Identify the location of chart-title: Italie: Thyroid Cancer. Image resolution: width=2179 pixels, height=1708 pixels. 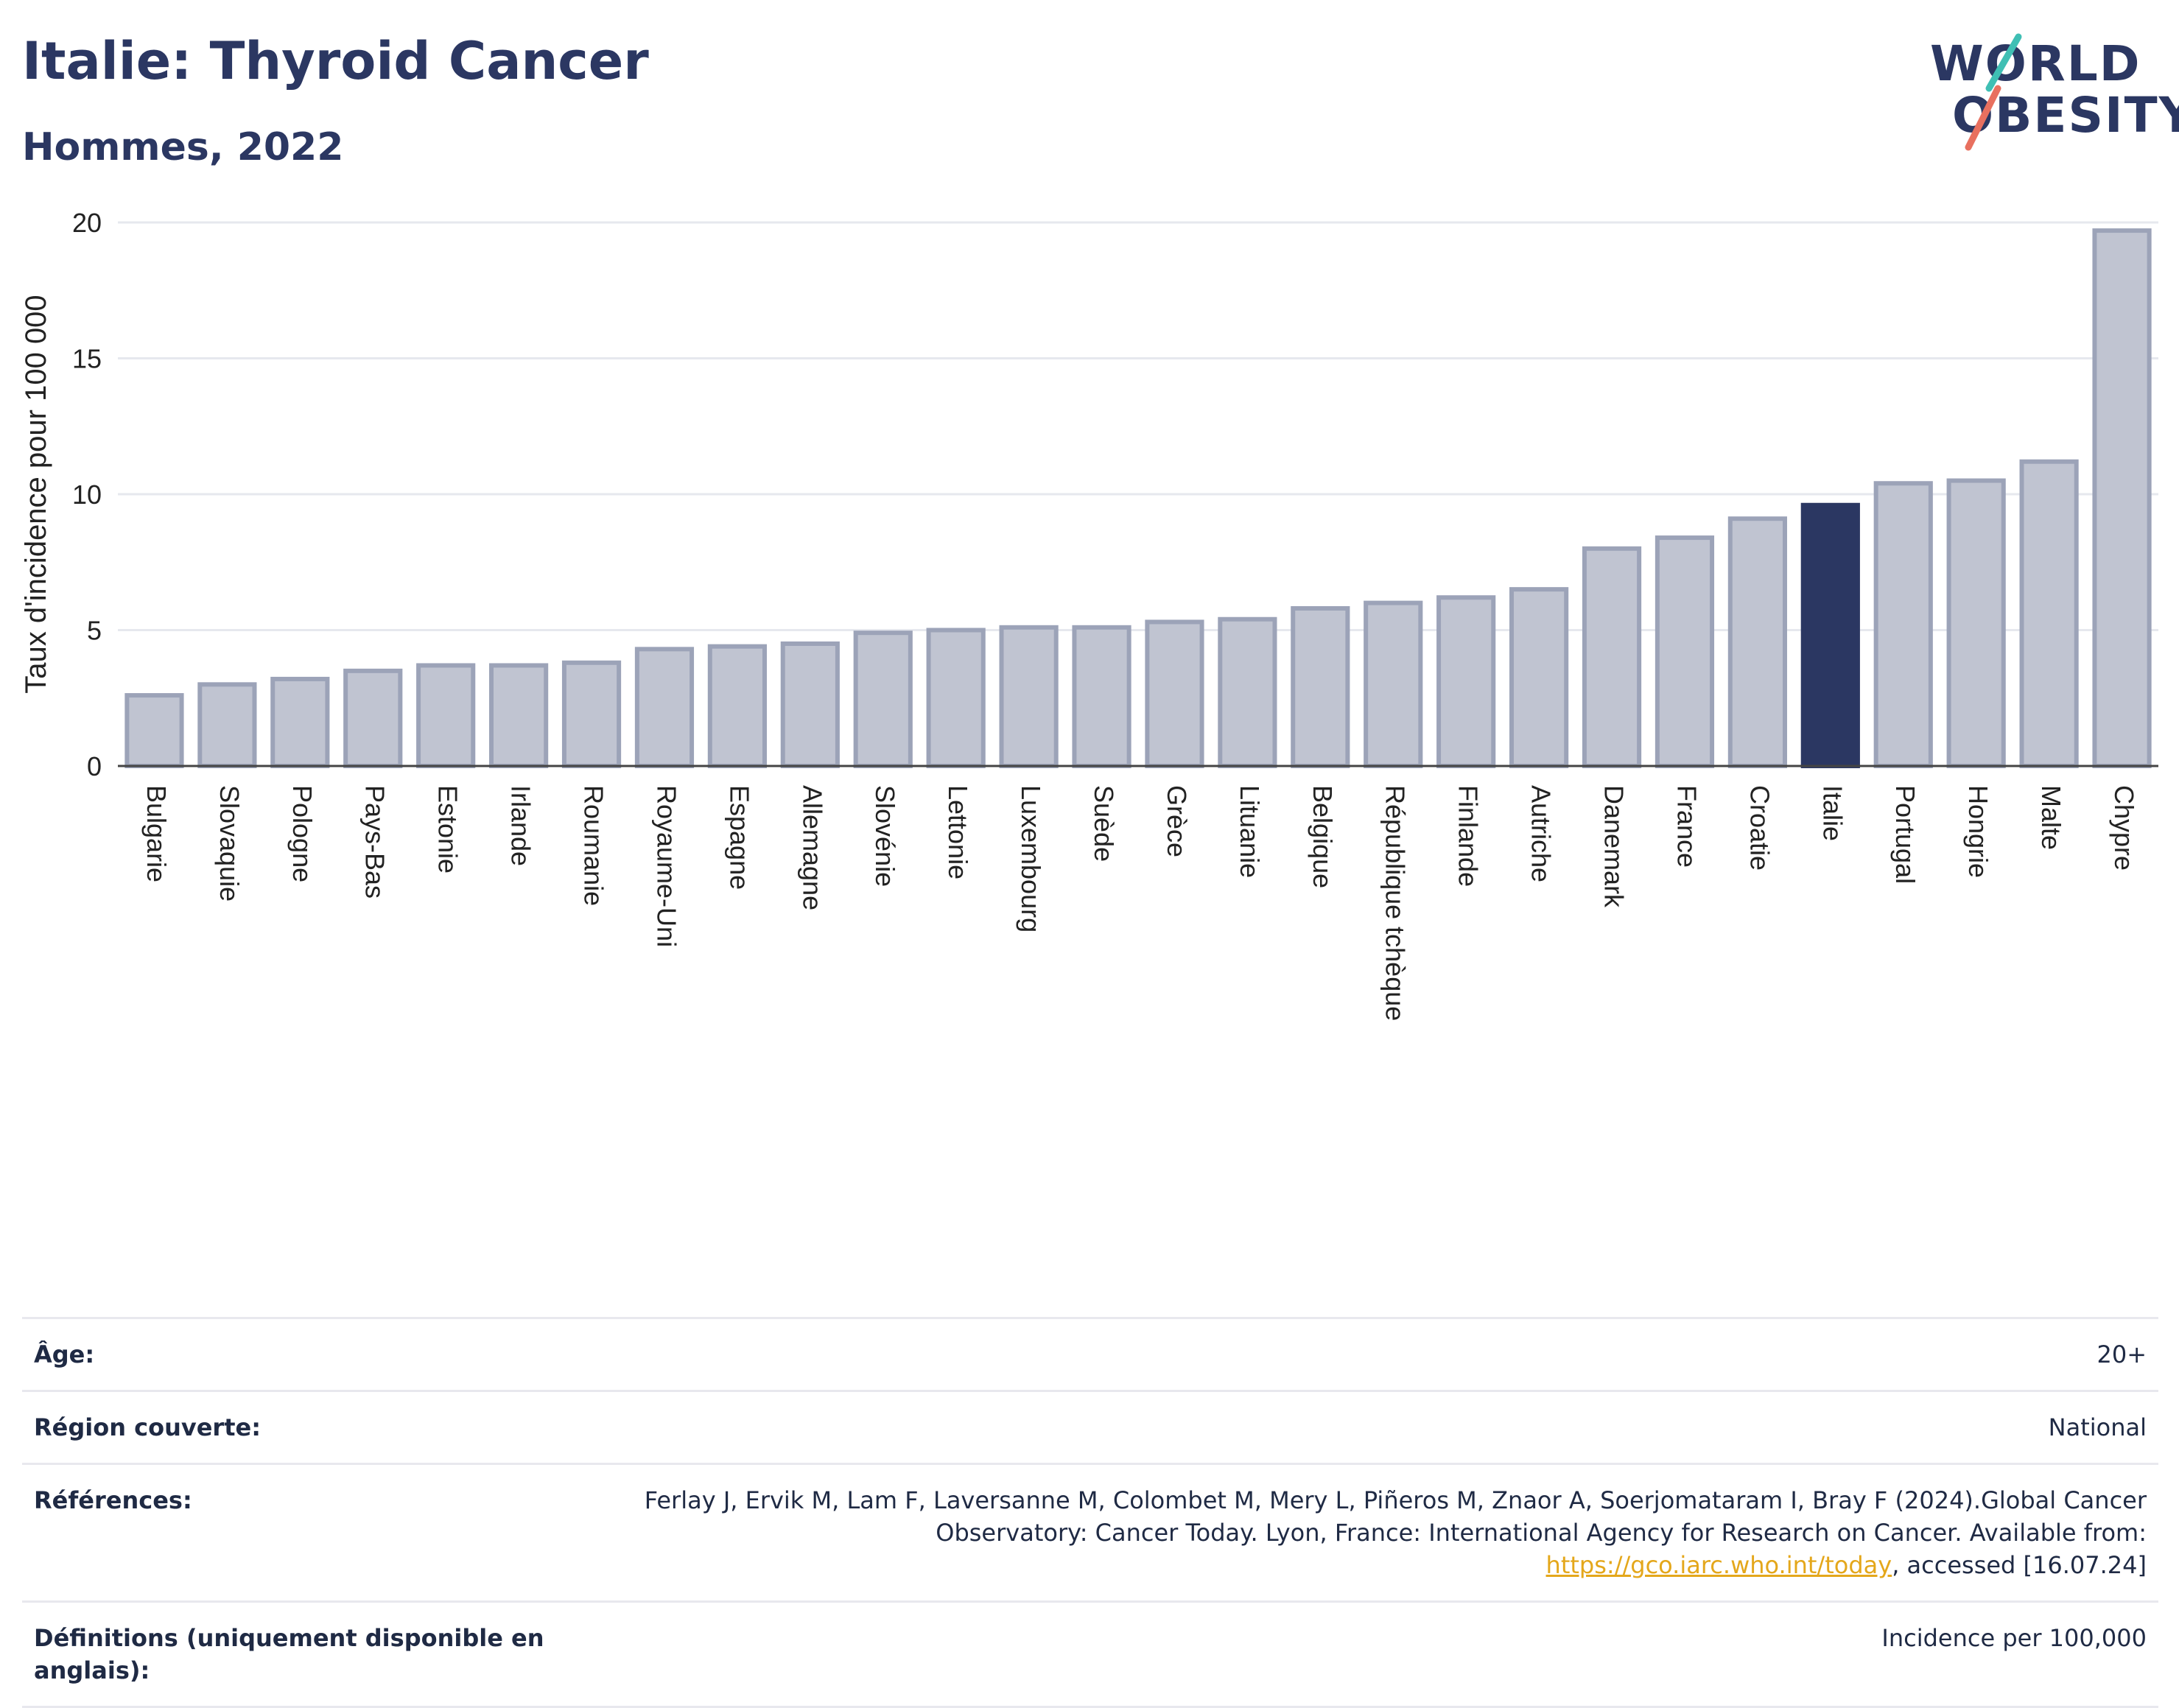
(335, 61).